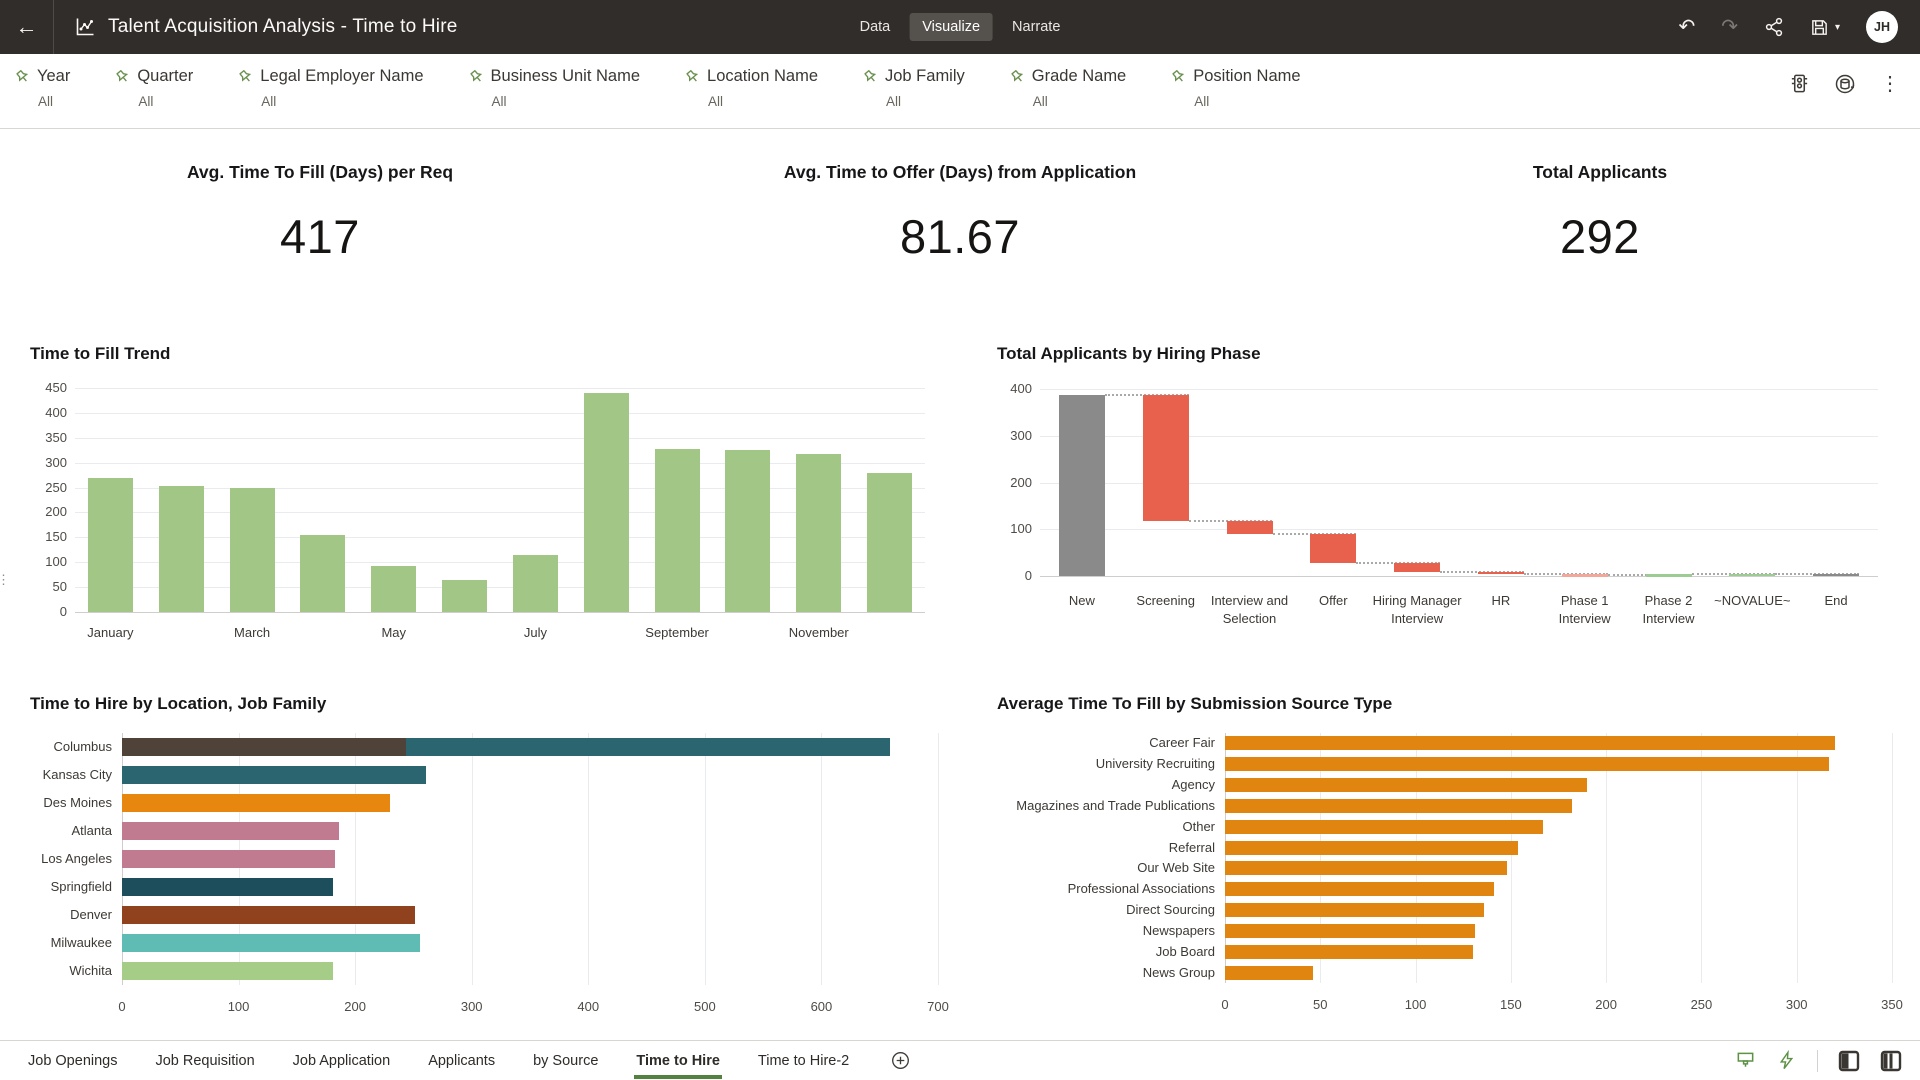 The width and height of the screenshot is (1920, 1080). What do you see at coordinates (204, 1061) in the screenshot?
I see `canvas-tab-job-requisition: Job Requisition` at bounding box center [204, 1061].